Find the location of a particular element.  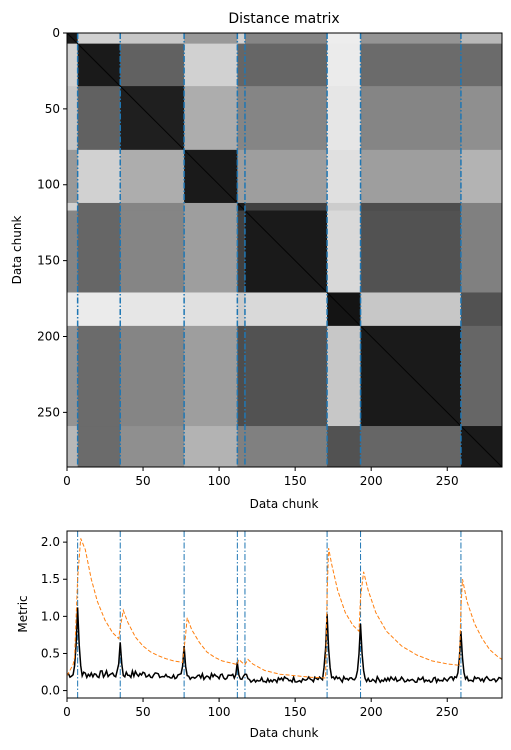

y-tick-label: 50 is located at coordinates (52, 109).